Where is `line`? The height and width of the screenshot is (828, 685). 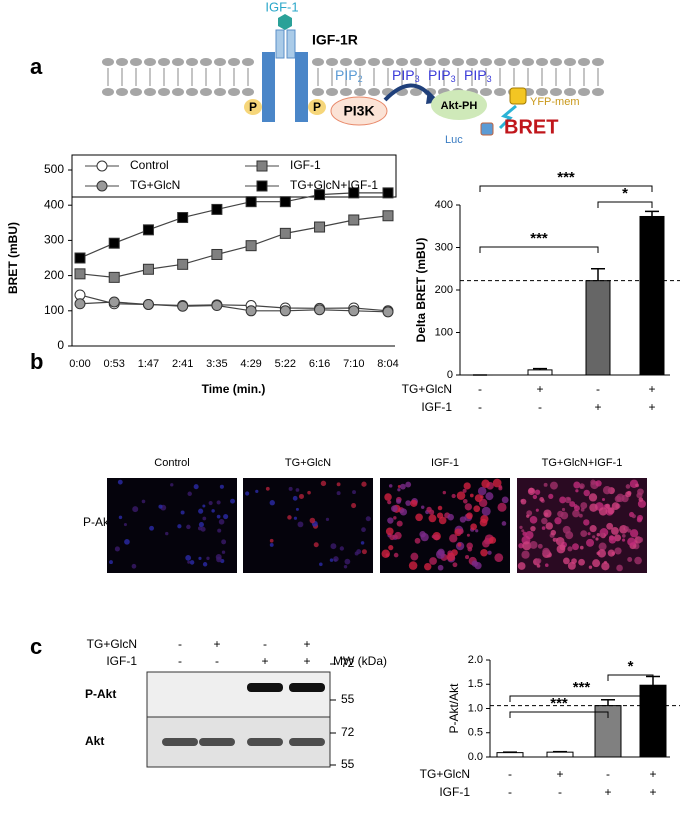 line is located at coordinates (234, 303).